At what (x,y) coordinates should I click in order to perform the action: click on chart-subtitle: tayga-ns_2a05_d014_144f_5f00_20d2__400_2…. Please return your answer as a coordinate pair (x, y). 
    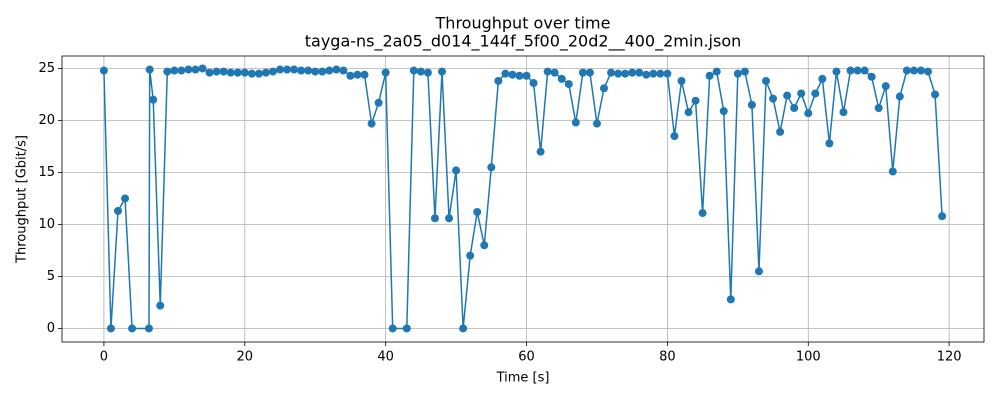
    Looking at the image, I should click on (523, 42).